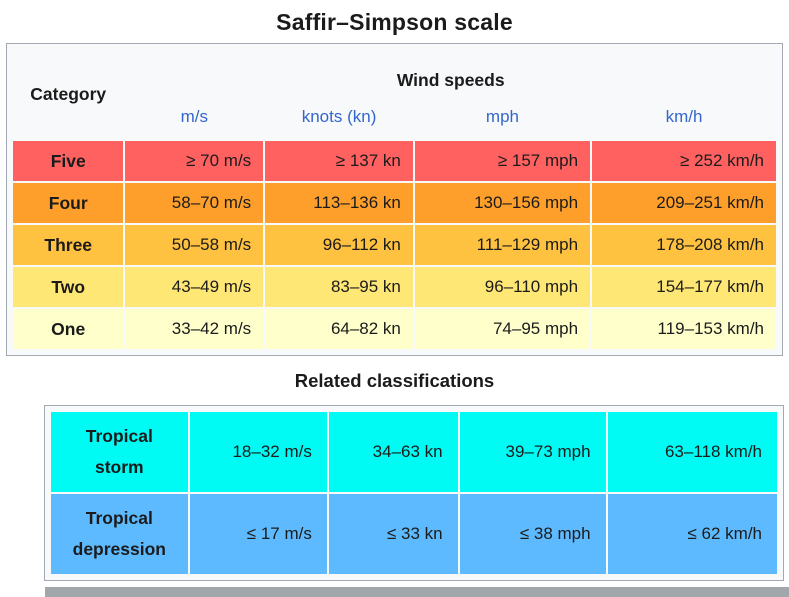  Describe the element at coordinates (68, 287) in the screenshot. I see `category-cell: Two` at that location.